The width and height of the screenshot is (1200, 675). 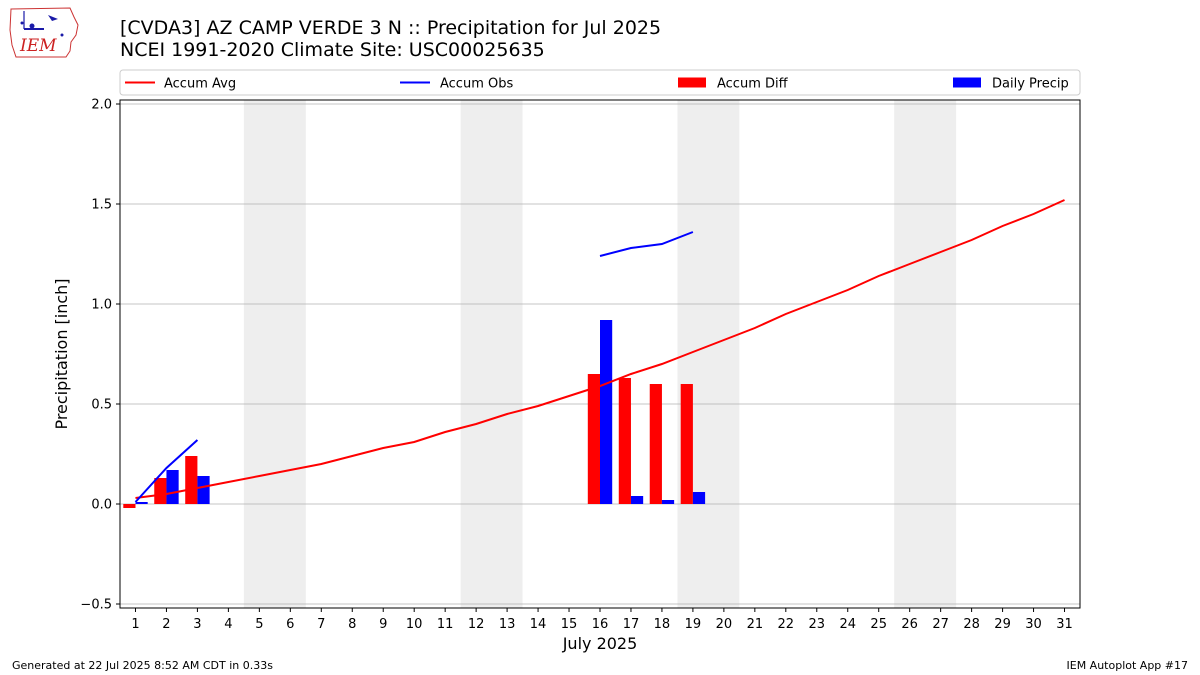 I want to click on x-tick-label: 29, so click(x=1002, y=624).